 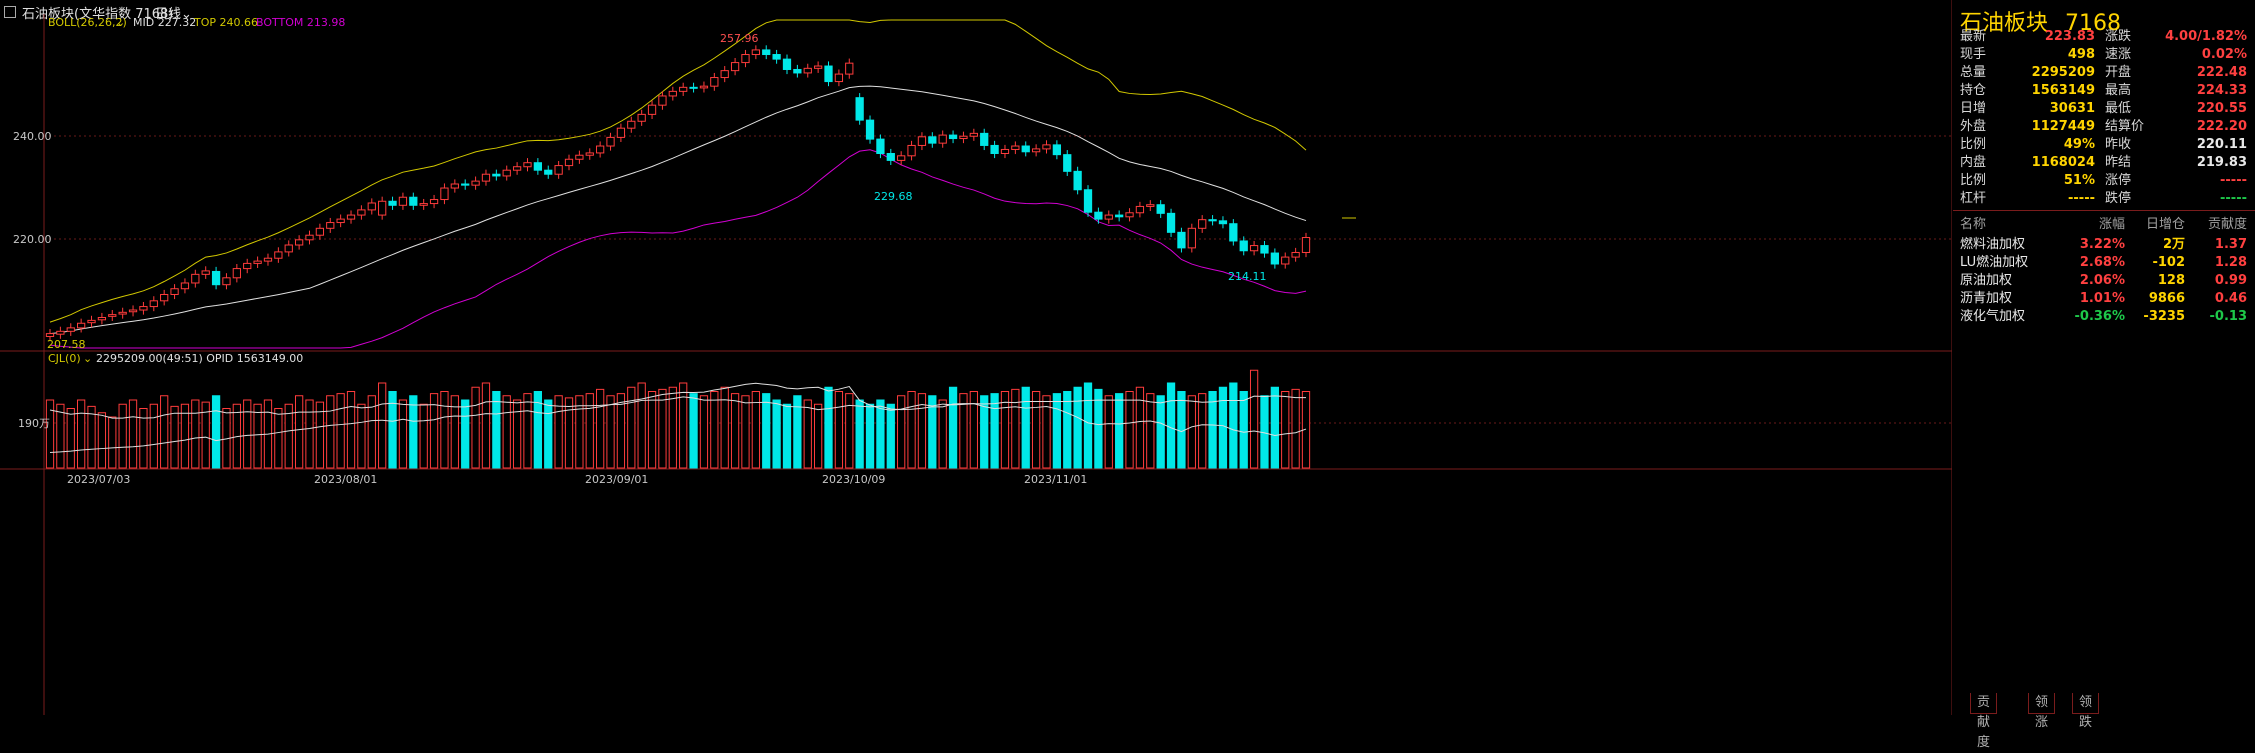 I want to click on tab-leading-down: 领跌, so click(x=2086, y=711).